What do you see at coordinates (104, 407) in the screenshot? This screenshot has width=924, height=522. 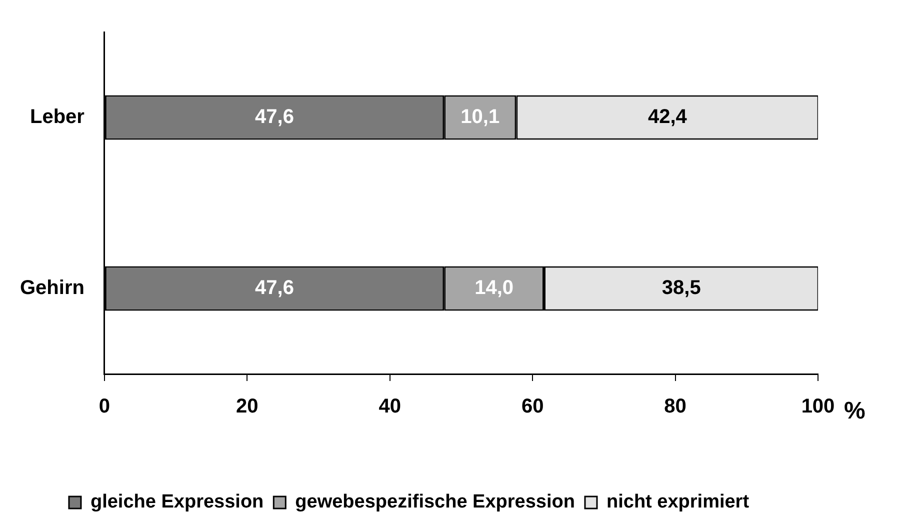 I see `x-tick-label: 0` at bounding box center [104, 407].